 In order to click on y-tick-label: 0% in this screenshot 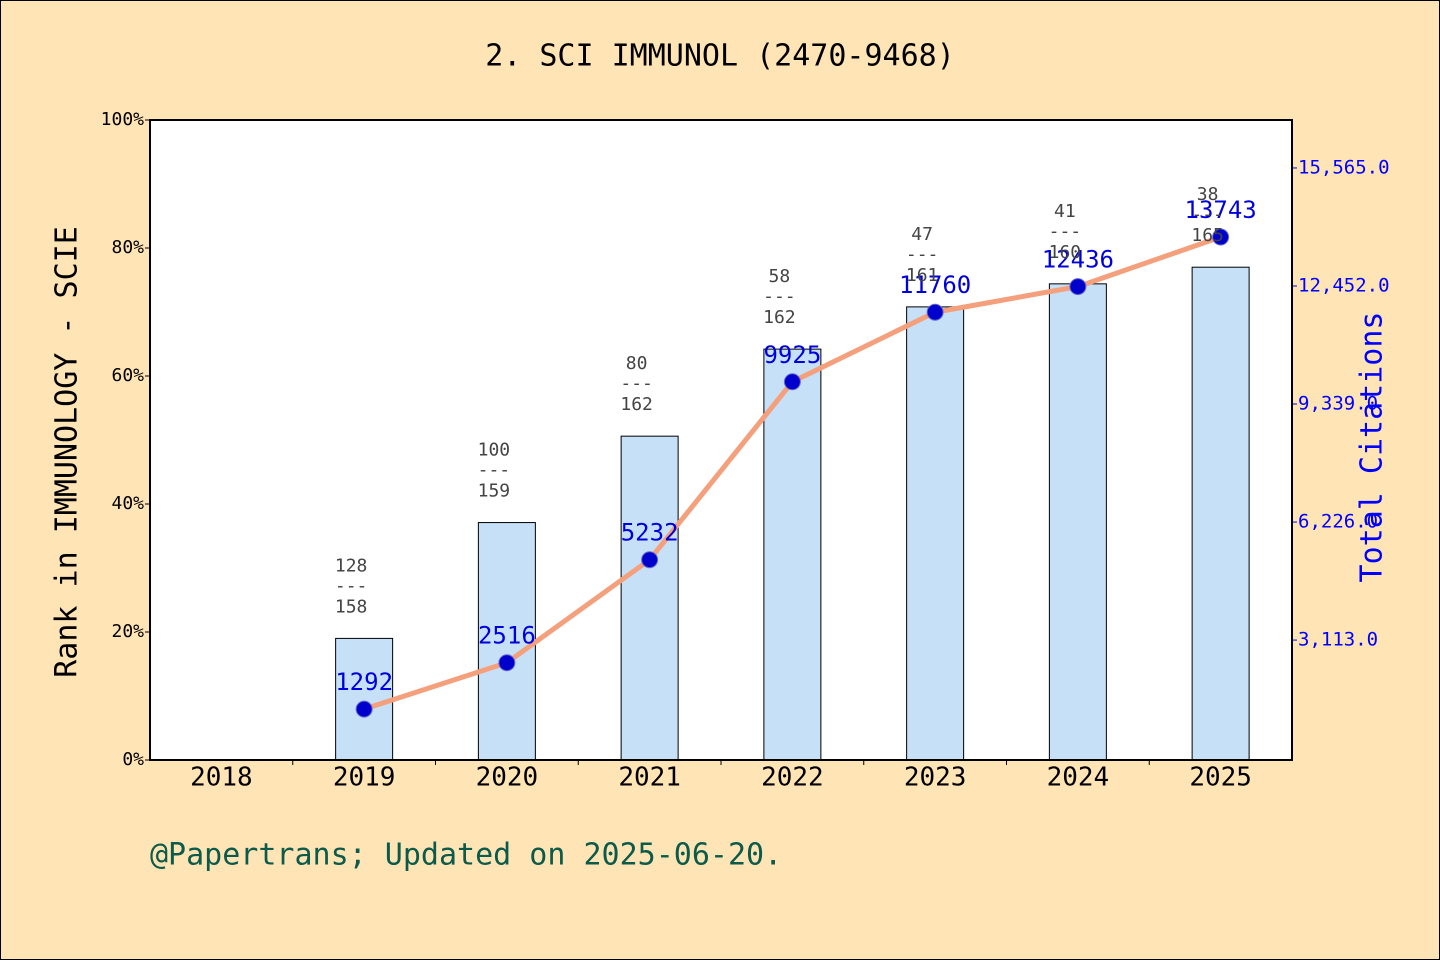, I will do `click(133, 759)`.